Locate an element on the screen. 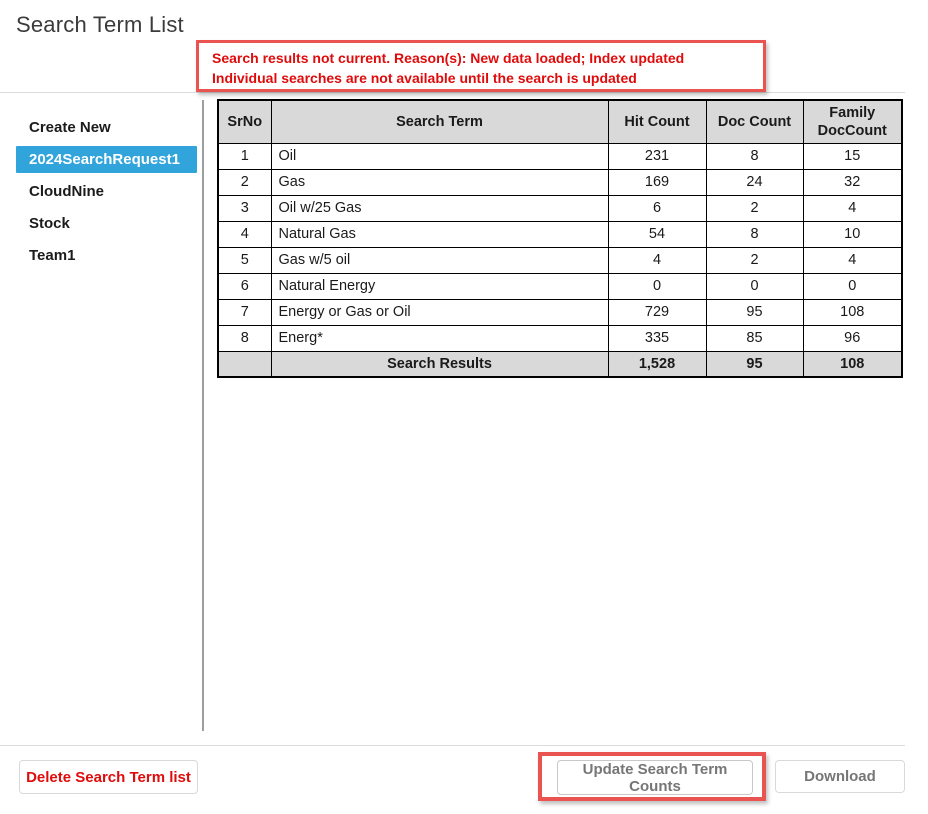  cell-srno: 6 is located at coordinates (244, 286).